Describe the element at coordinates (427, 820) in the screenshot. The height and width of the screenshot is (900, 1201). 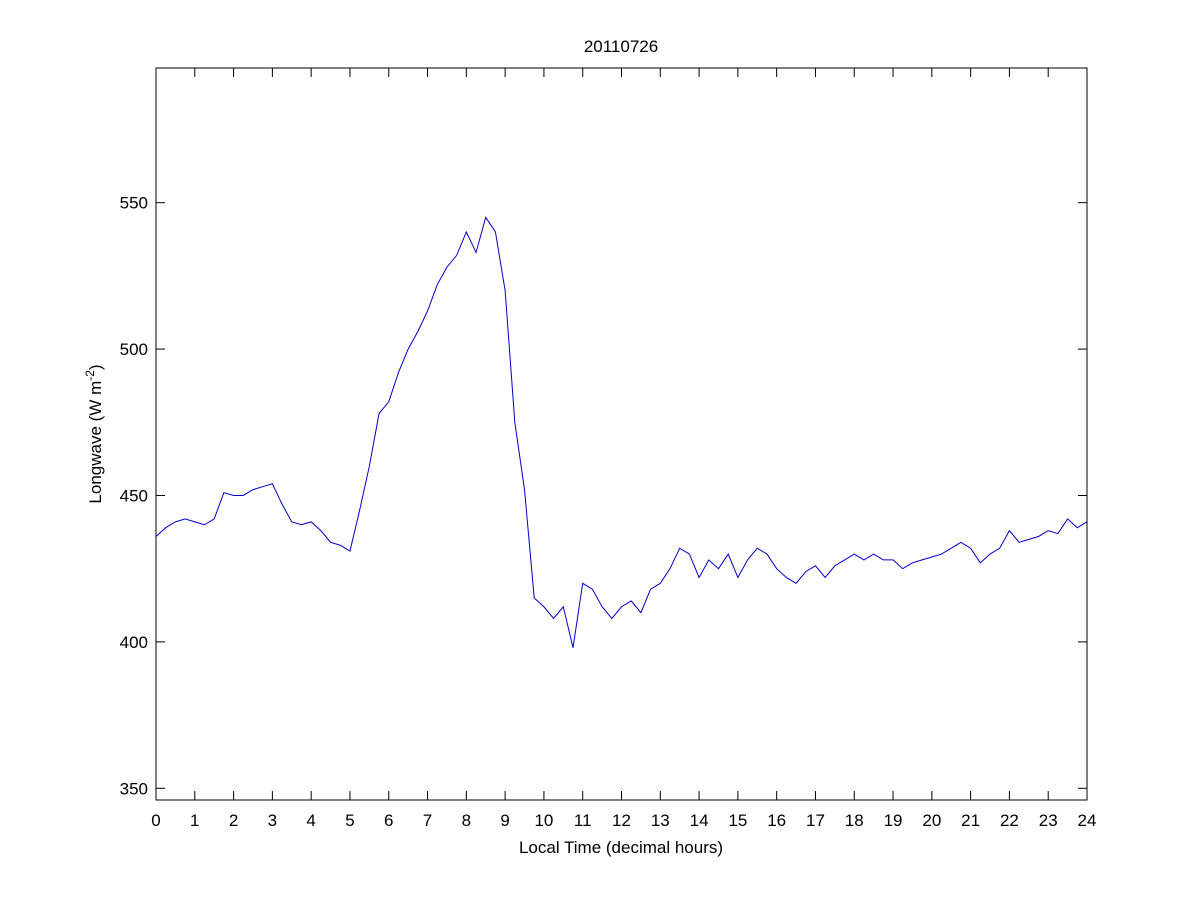
I see `x-tick-label: 7` at that location.